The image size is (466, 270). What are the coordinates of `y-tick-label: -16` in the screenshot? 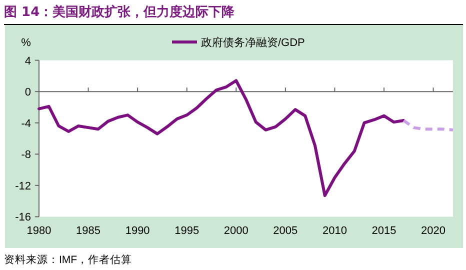 It's located at (23, 218).